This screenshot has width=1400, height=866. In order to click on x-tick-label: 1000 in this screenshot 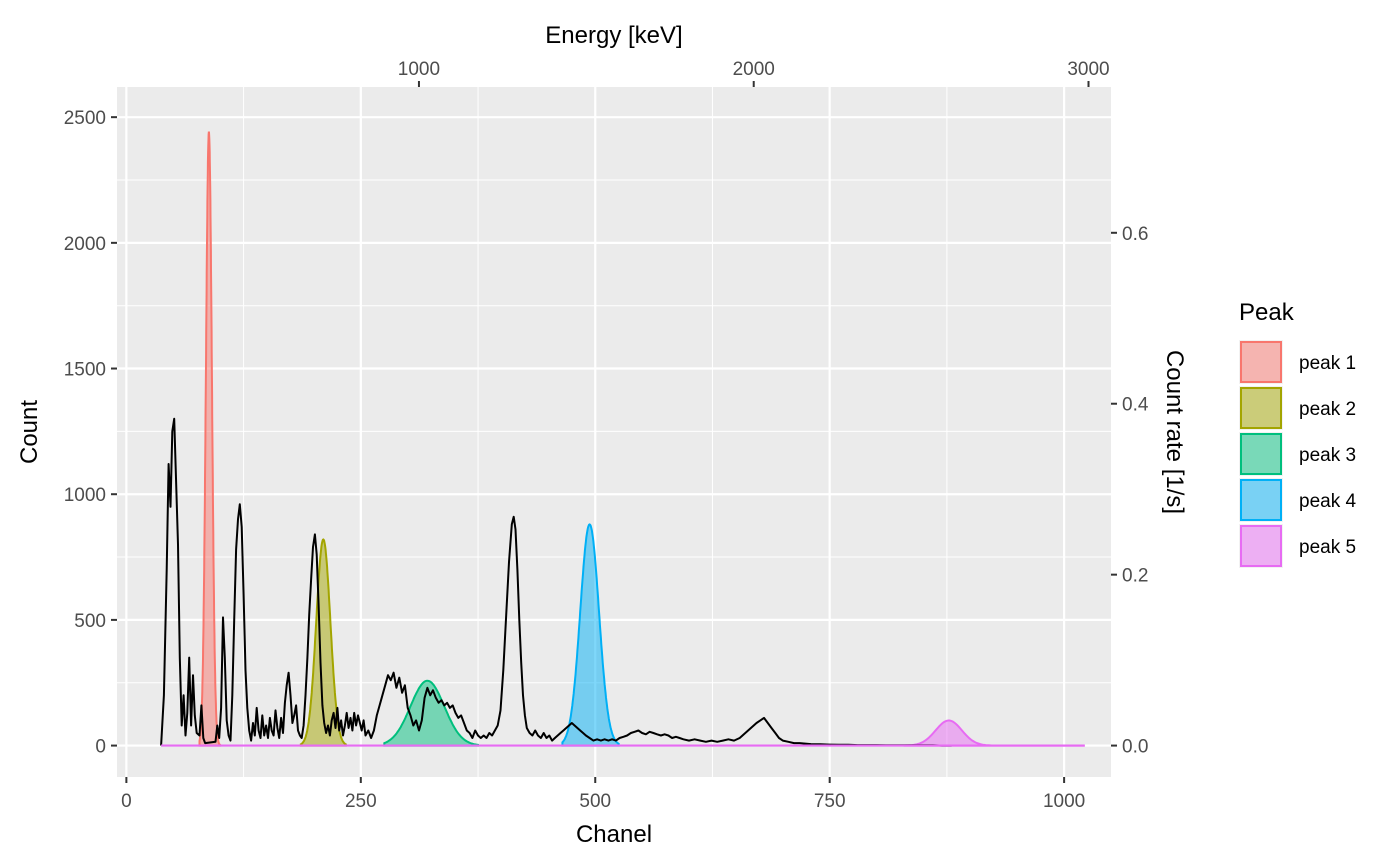, I will do `click(1064, 801)`.